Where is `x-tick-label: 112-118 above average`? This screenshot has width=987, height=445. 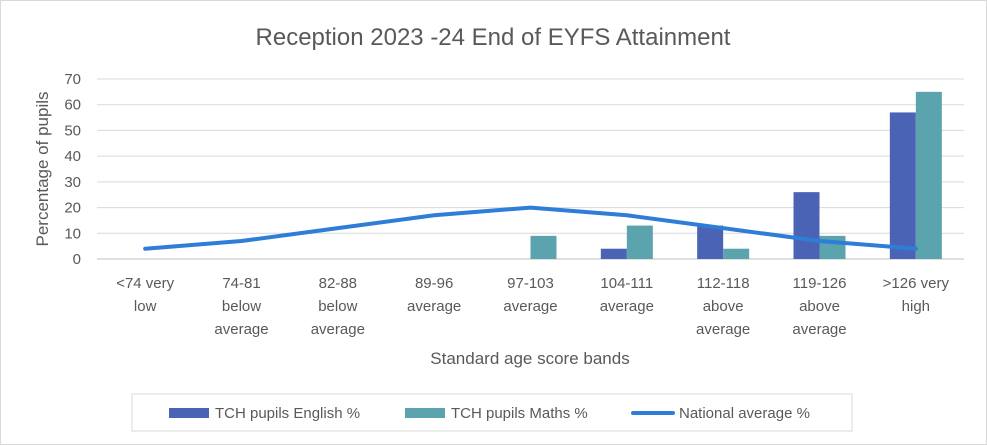 x-tick-label: 112-118 above average is located at coordinates (723, 306).